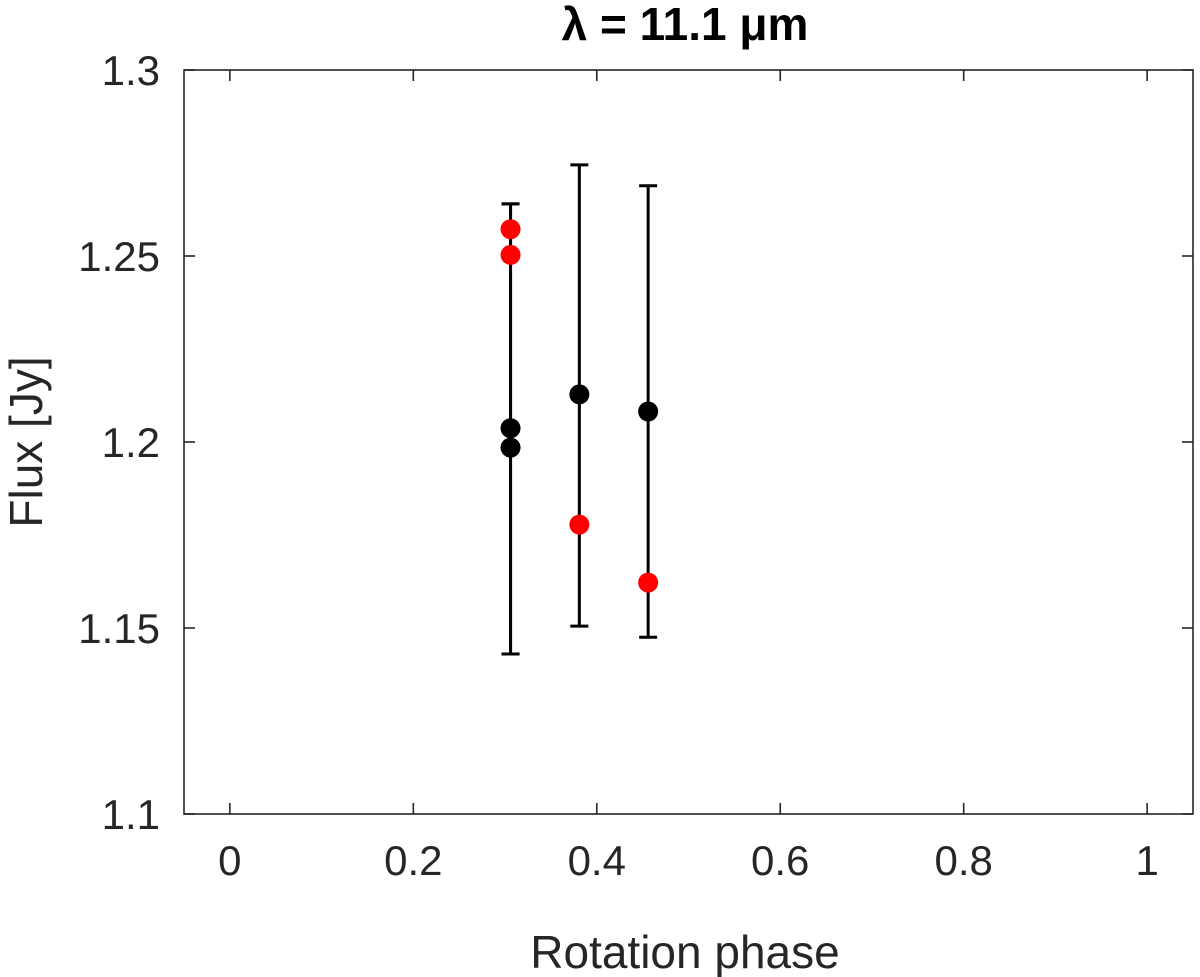 Image resolution: width=1200 pixels, height=977 pixels. What do you see at coordinates (963, 860) in the screenshot?
I see `x-tick-label: 0.8` at bounding box center [963, 860].